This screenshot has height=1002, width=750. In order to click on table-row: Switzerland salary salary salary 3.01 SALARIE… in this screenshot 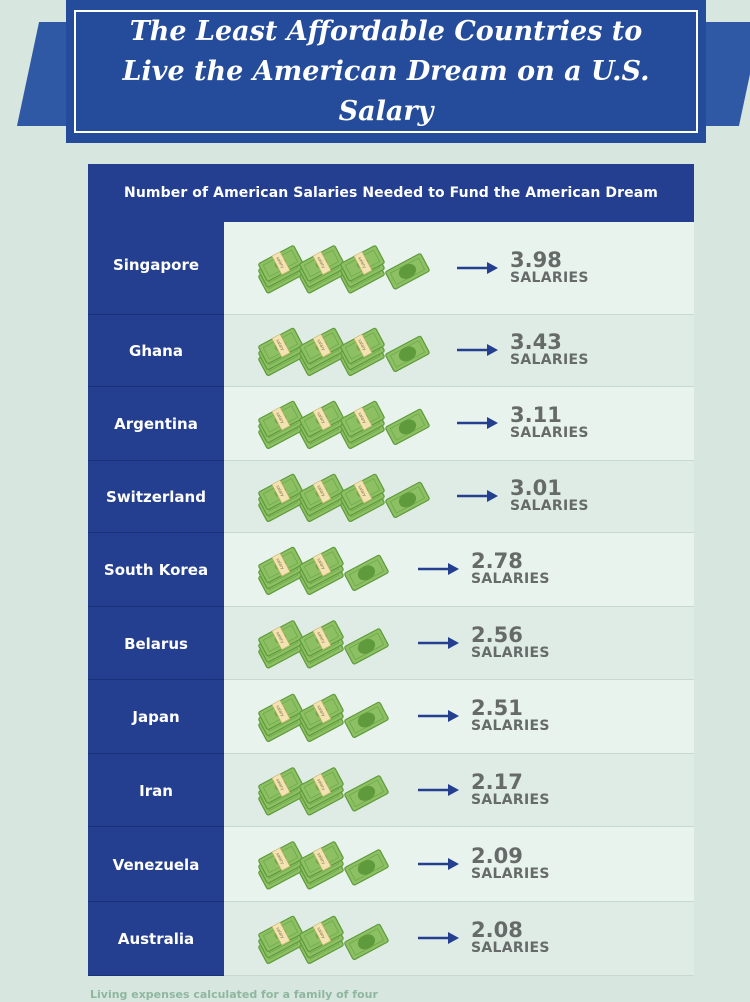, I will do `click(391, 497)`.